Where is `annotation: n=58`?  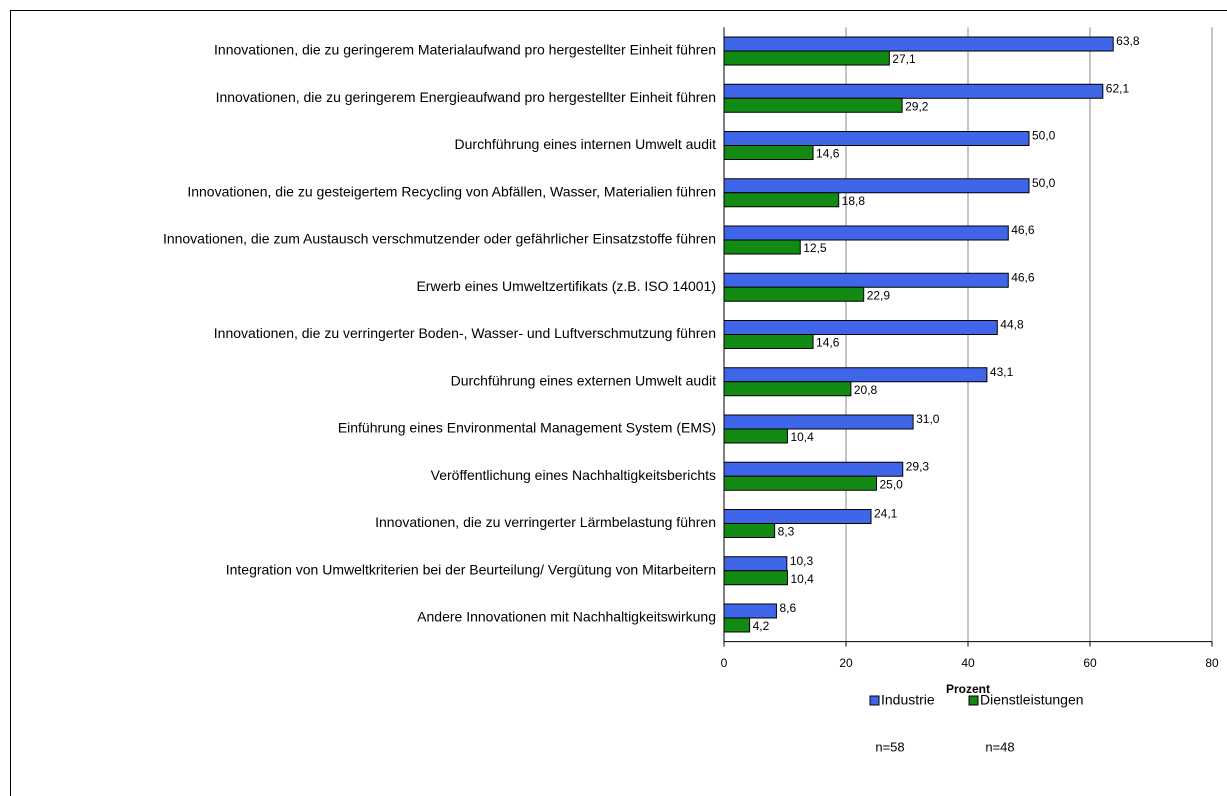
annotation: n=58 is located at coordinates (889, 746).